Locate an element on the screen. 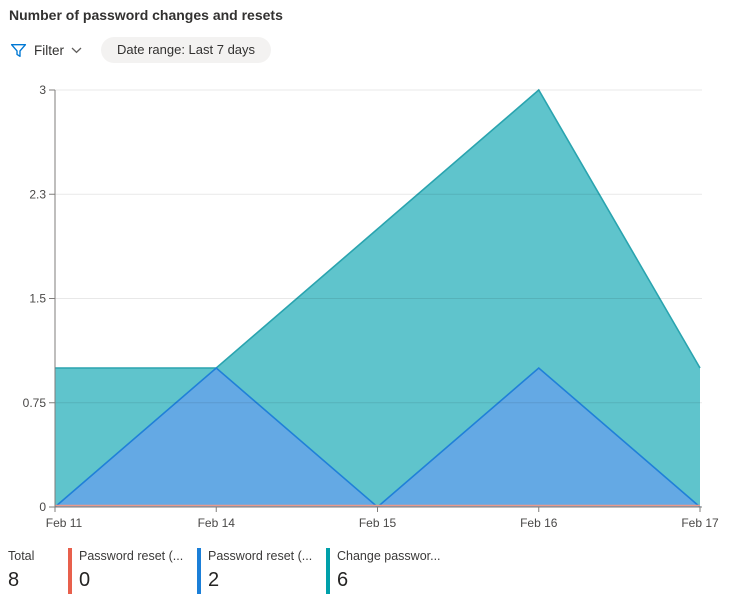 Image resolution: width=738 pixels, height=603 pixels. legend-total-value: 8 is located at coordinates (14, 580).